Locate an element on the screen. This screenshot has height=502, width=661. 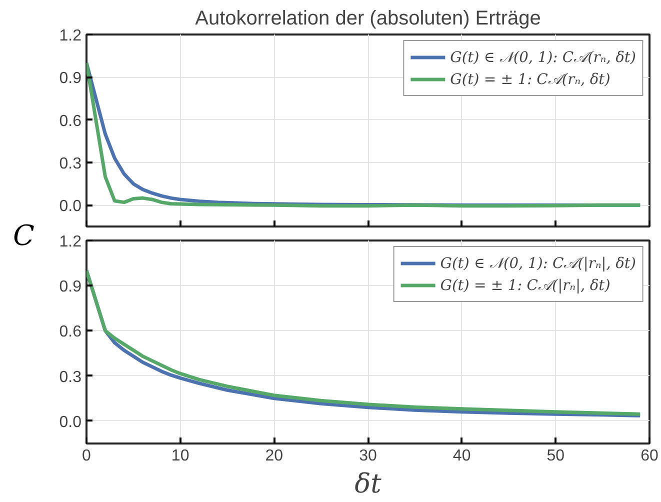
x-tick-label: 60 is located at coordinates (649, 456).